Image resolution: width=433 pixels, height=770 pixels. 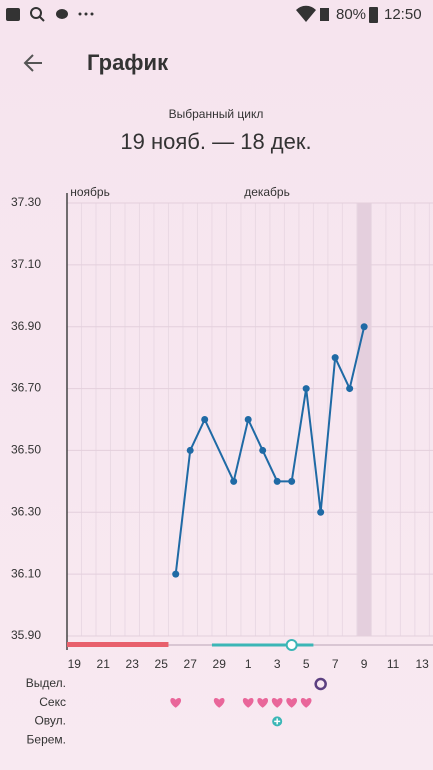 I want to click on y-tick-label: 36.70, so click(x=26, y=388).